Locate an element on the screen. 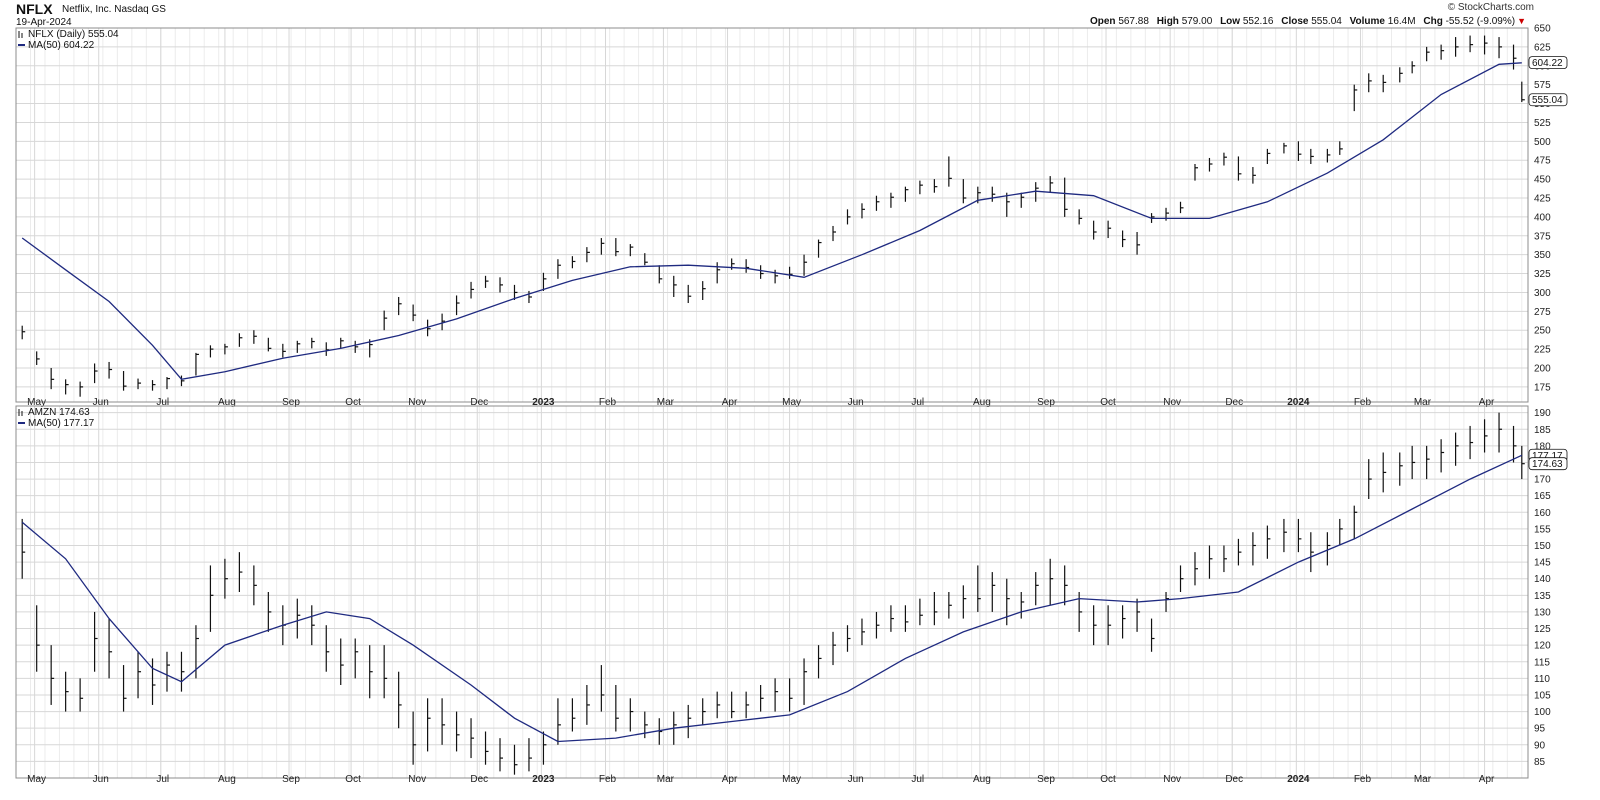 This screenshot has width=1600, height=800. nflx-x-tick-label: Jun is located at coordinates (101, 402).